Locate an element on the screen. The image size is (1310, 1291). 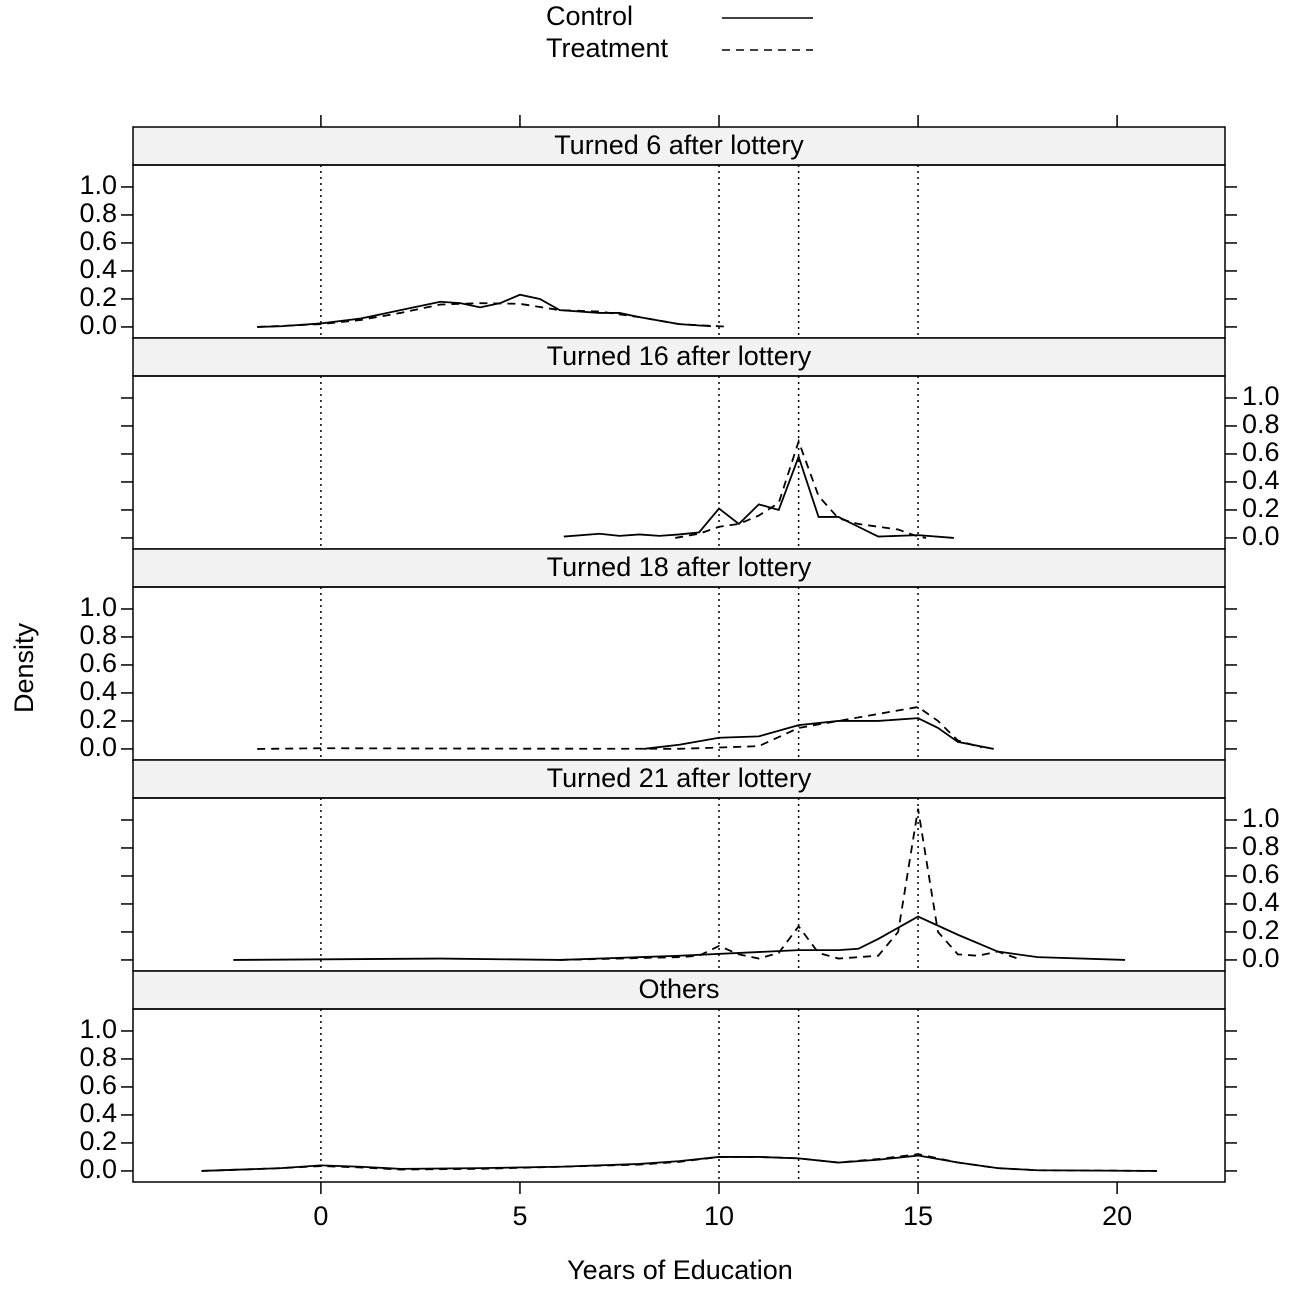
legend-label: Treatment is located at coordinates (607, 48).